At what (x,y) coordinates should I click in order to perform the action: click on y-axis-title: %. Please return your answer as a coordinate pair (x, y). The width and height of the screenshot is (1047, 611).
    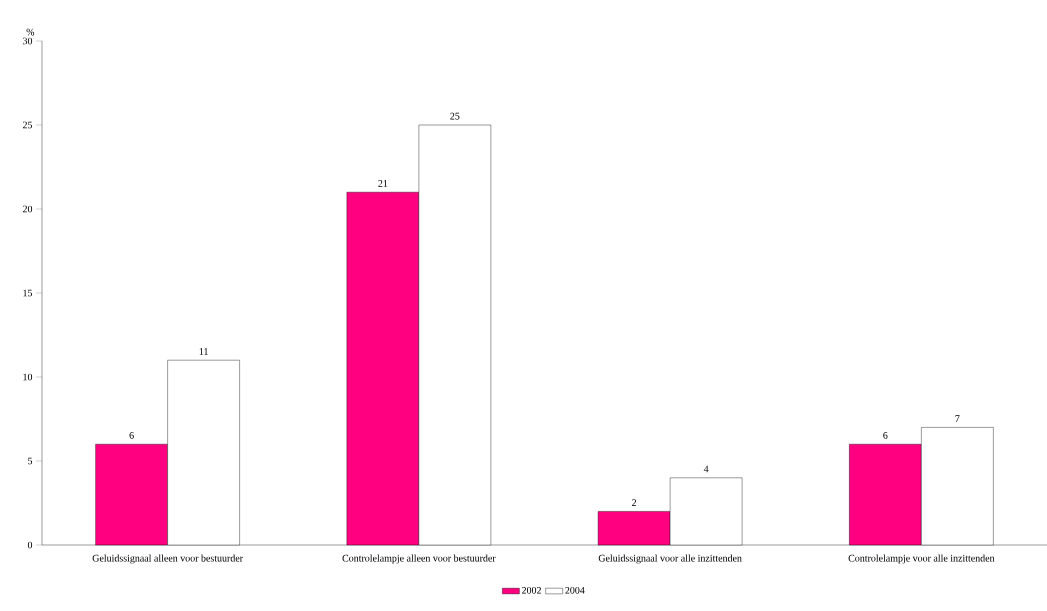
    Looking at the image, I should click on (30, 32).